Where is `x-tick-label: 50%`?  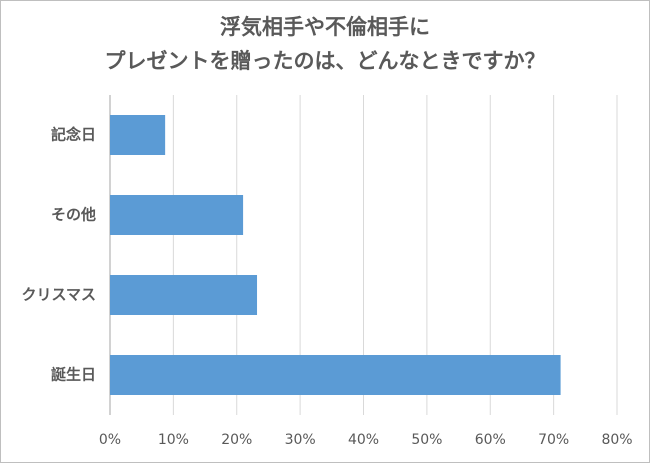 x-tick-label: 50% is located at coordinates (426, 440).